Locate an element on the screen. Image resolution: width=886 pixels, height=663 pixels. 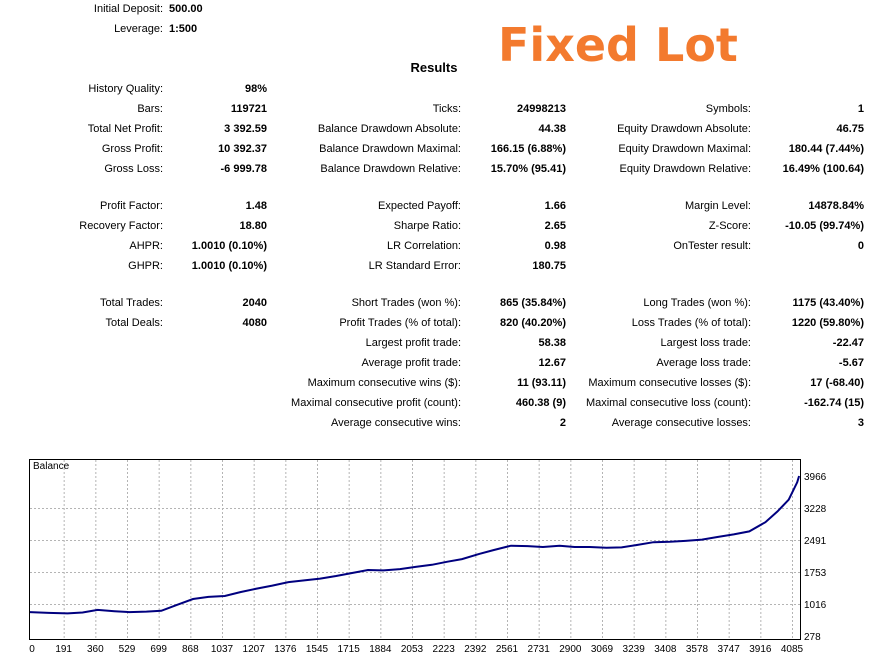
stat-value: 3 392.59 is located at coordinates (245, 129).